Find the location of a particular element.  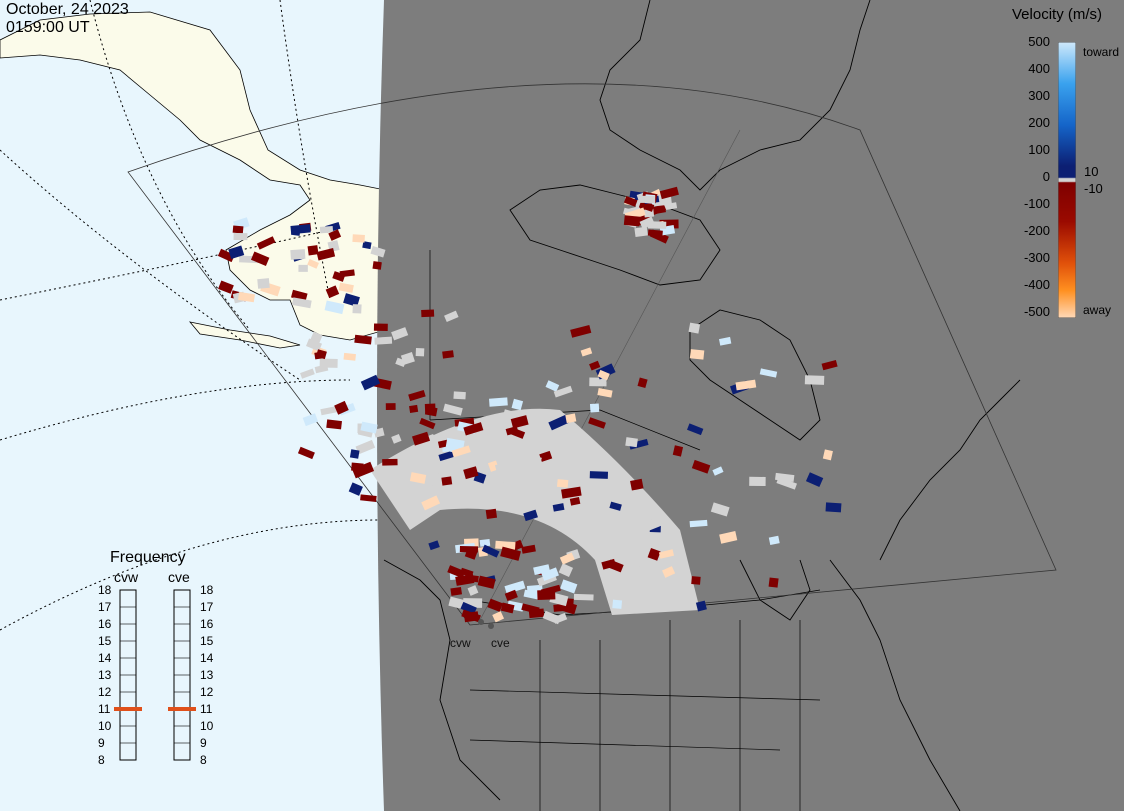

colorbar-tick: 400 is located at coordinates (1039, 68).